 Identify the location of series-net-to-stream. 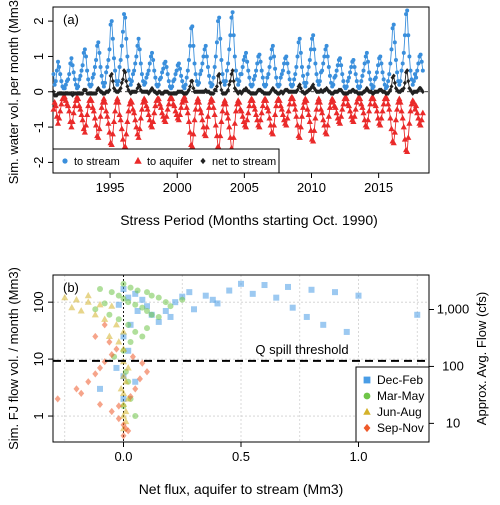
(238, 83).